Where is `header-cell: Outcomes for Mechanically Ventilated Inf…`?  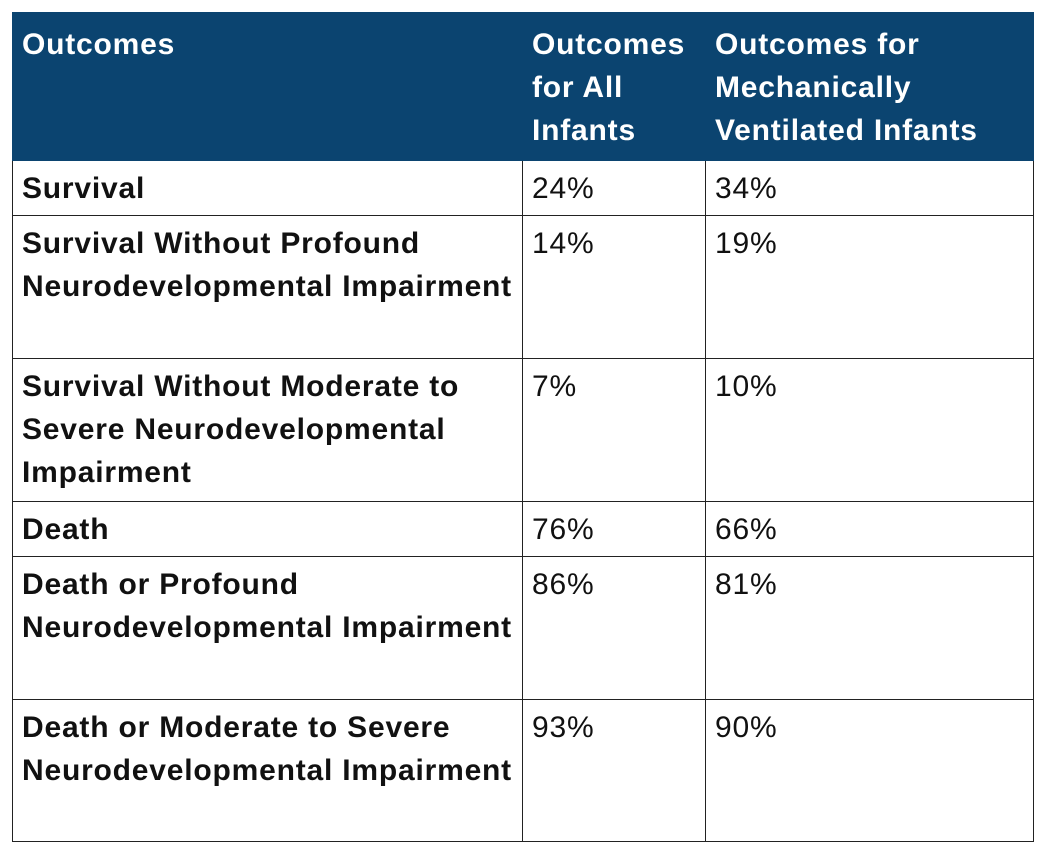 header-cell: Outcomes for Mechanically Ventilated Inf… is located at coordinates (869, 86).